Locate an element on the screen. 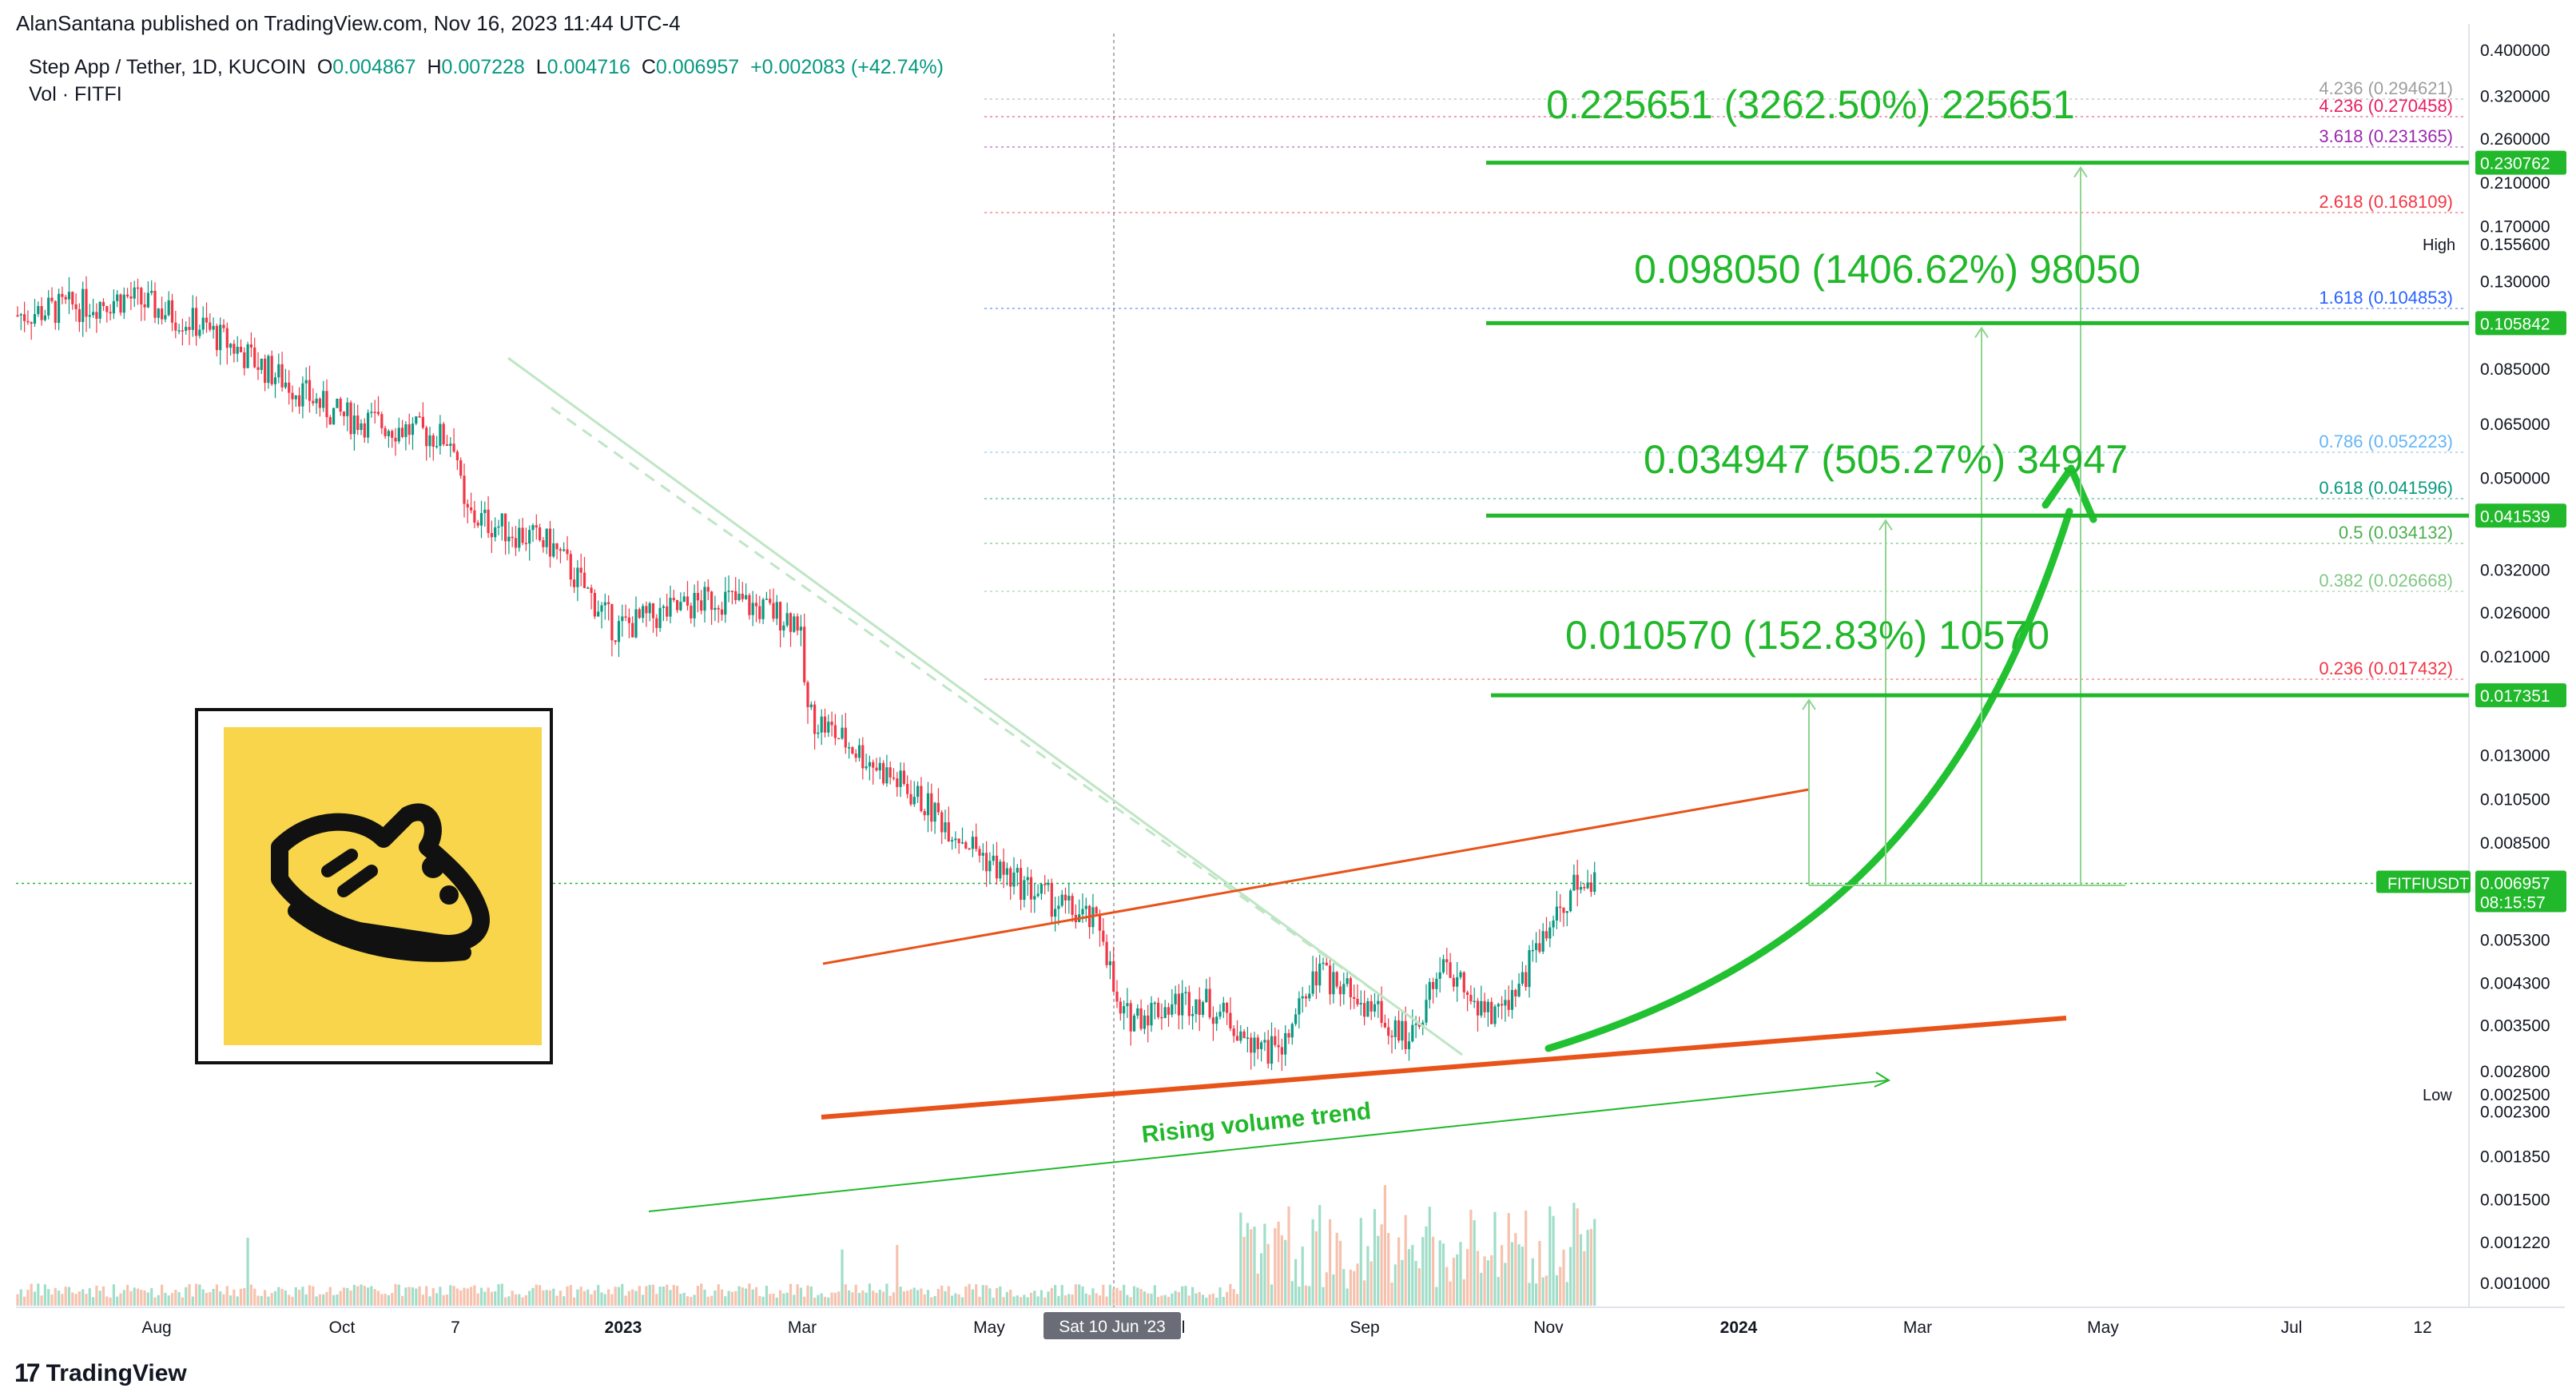  time-tick-9: 2024 is located at coordinates (1739, 1327).